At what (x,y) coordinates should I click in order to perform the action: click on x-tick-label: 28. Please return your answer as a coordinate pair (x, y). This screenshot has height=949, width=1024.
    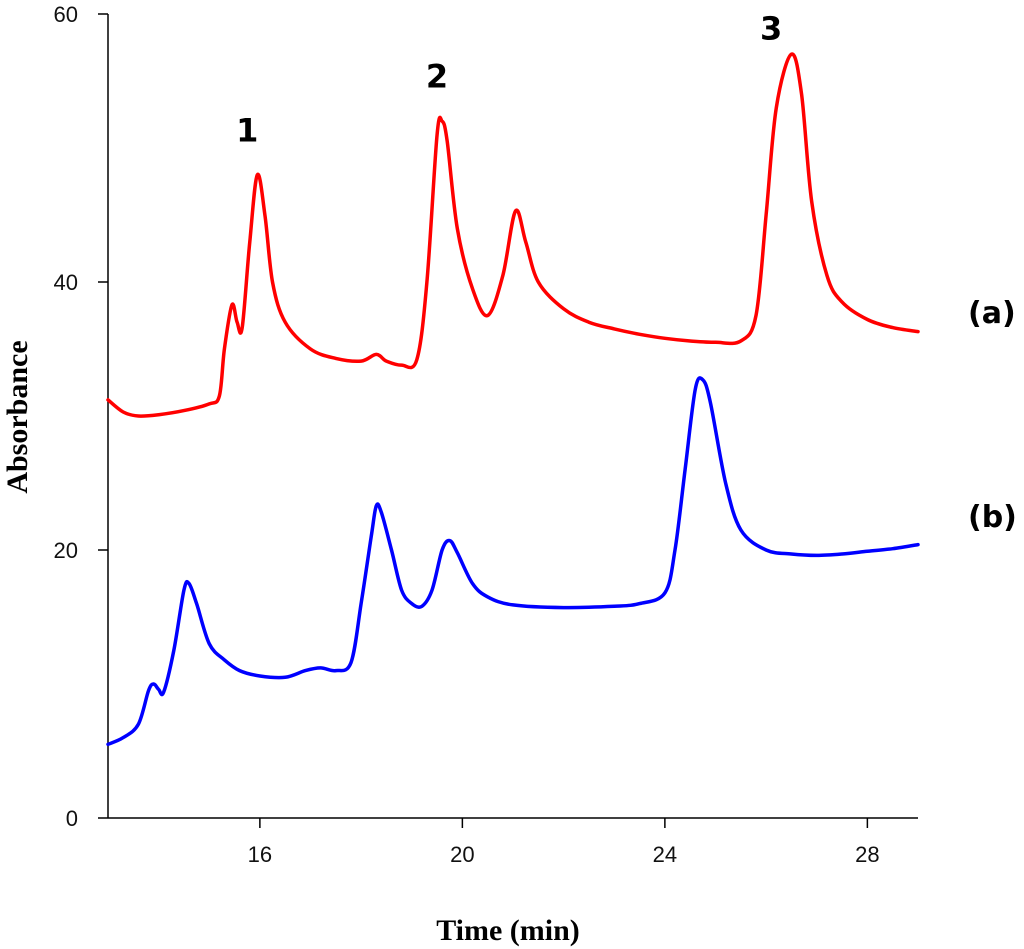
    Looking at the image, I should click on (867, 854).